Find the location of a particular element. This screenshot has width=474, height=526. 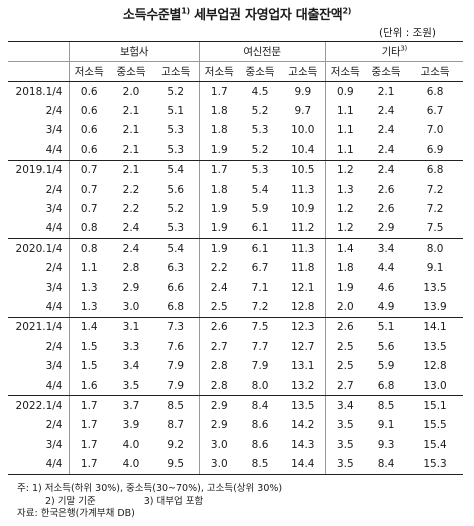

value-cell: 7.9 is located at coordinates (176, 386).